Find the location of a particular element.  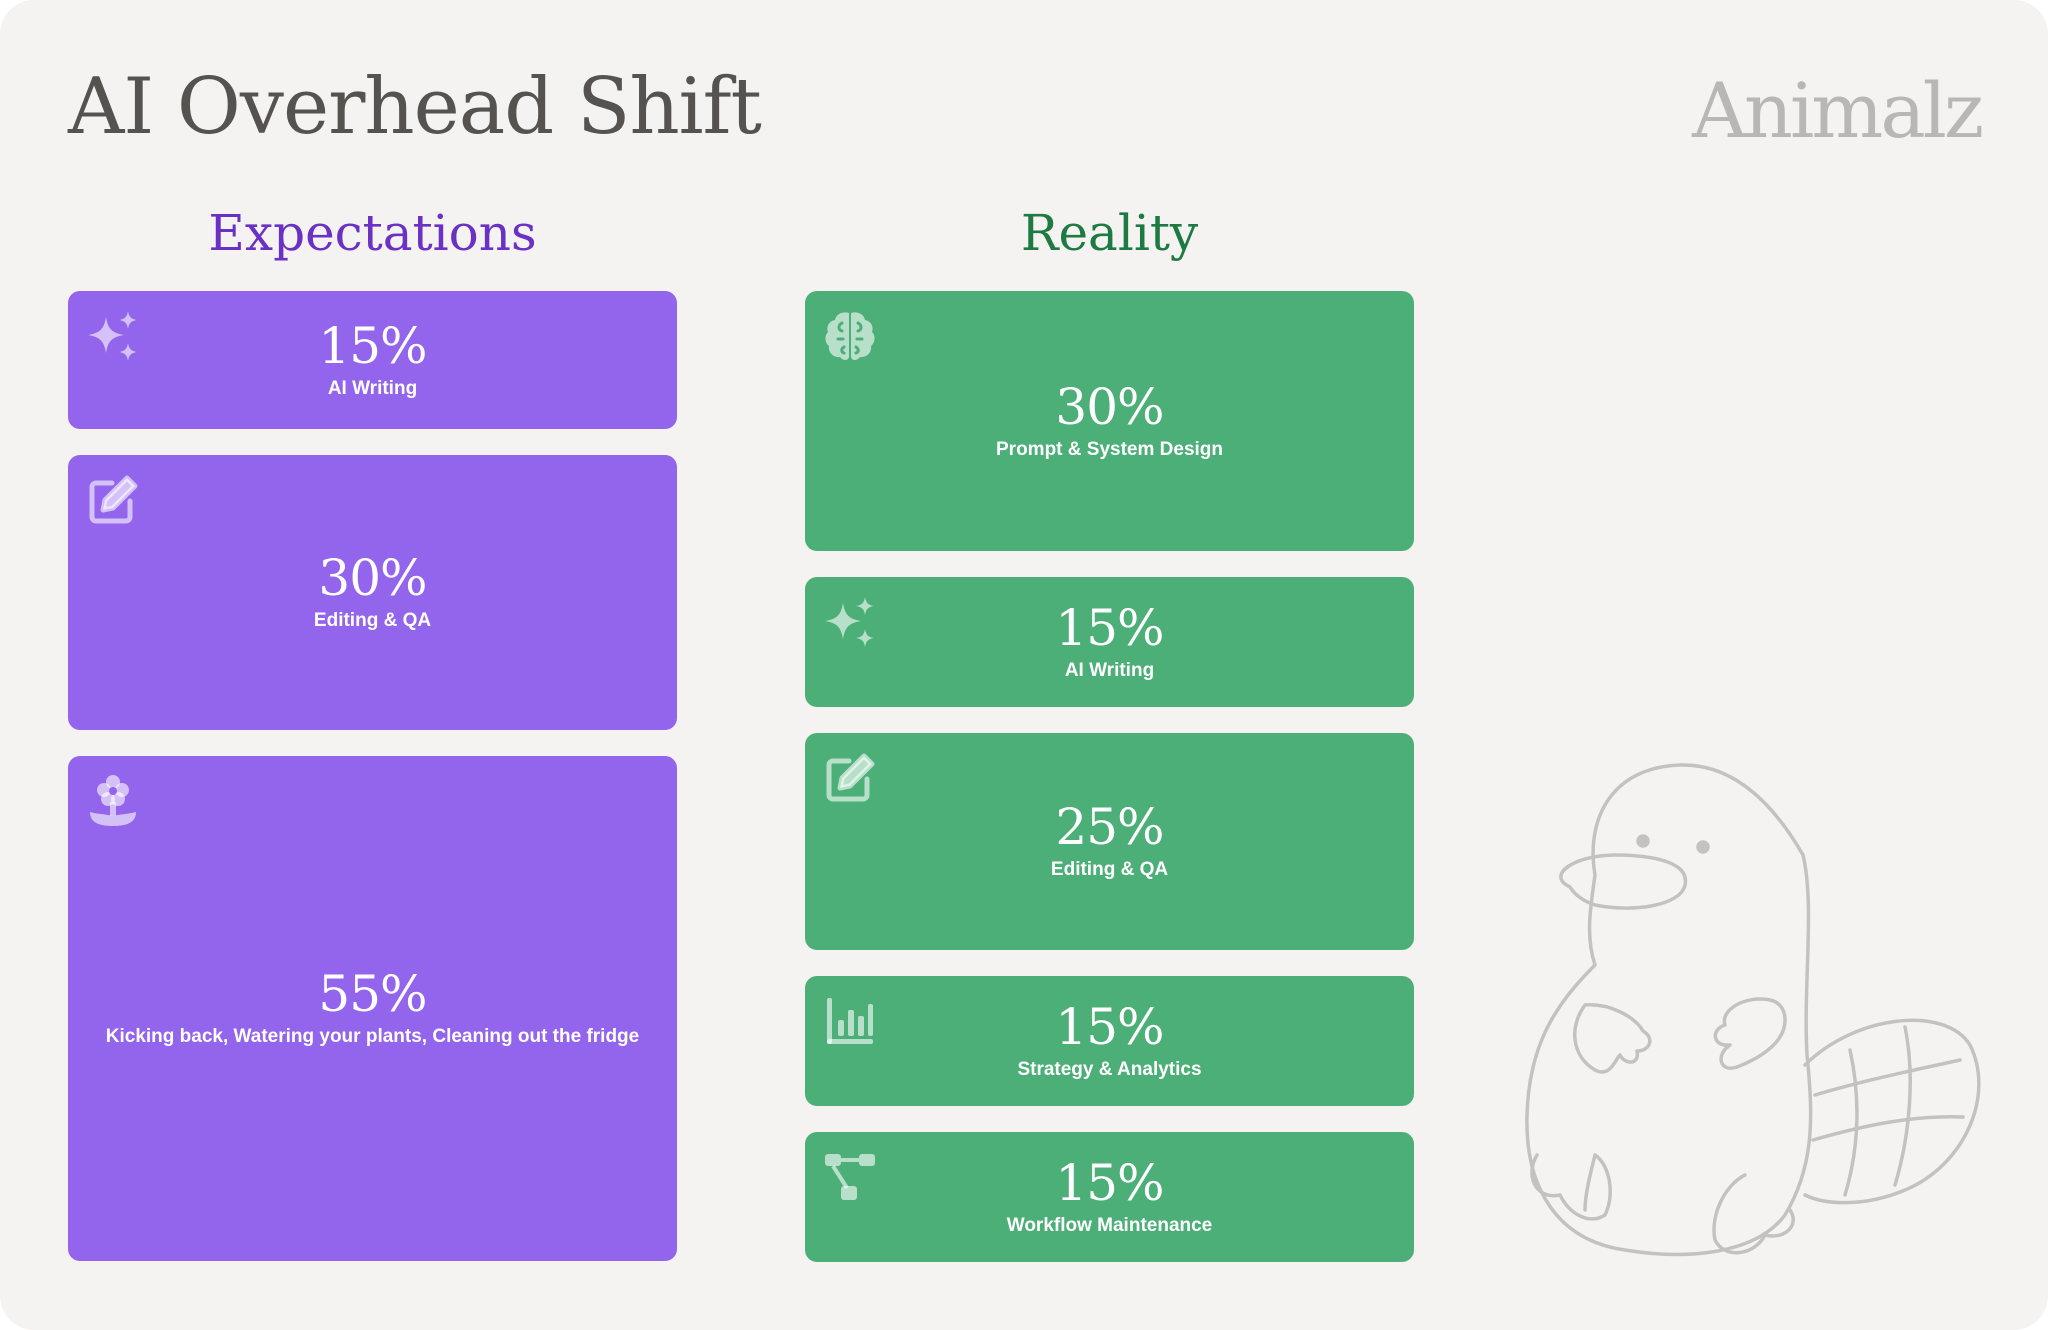

category-label: Workflow Maintenance is located at coordinates (1109, 1225).